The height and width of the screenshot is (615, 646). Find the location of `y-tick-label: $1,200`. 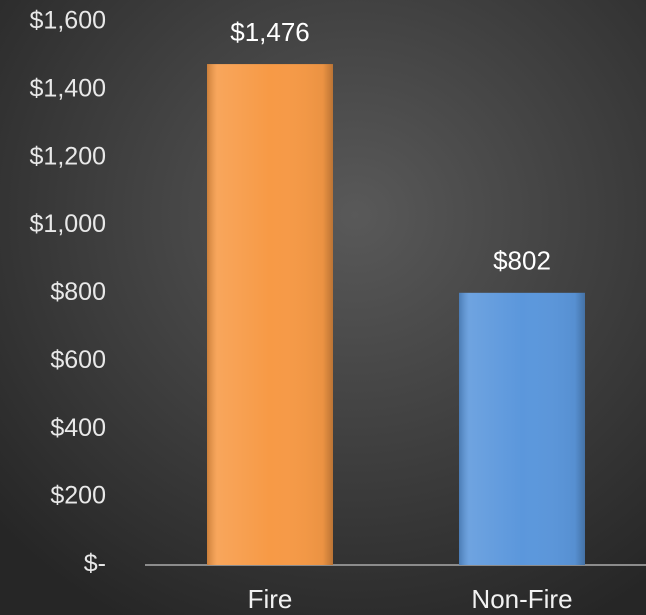

y-tick-label: $1,200 is located at coordinates (68, 156).